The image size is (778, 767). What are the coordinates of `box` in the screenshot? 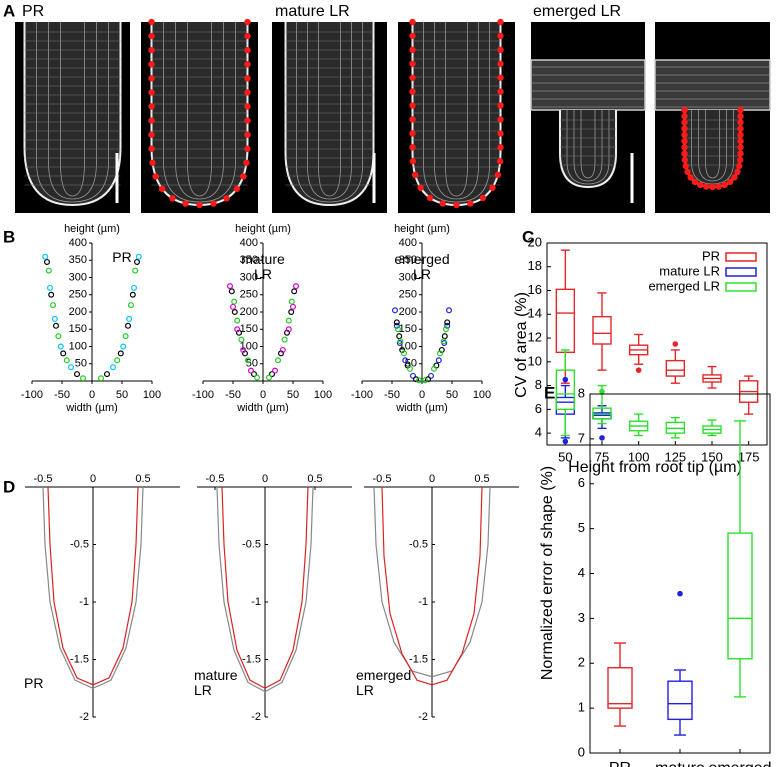 It's located at (565, 321).